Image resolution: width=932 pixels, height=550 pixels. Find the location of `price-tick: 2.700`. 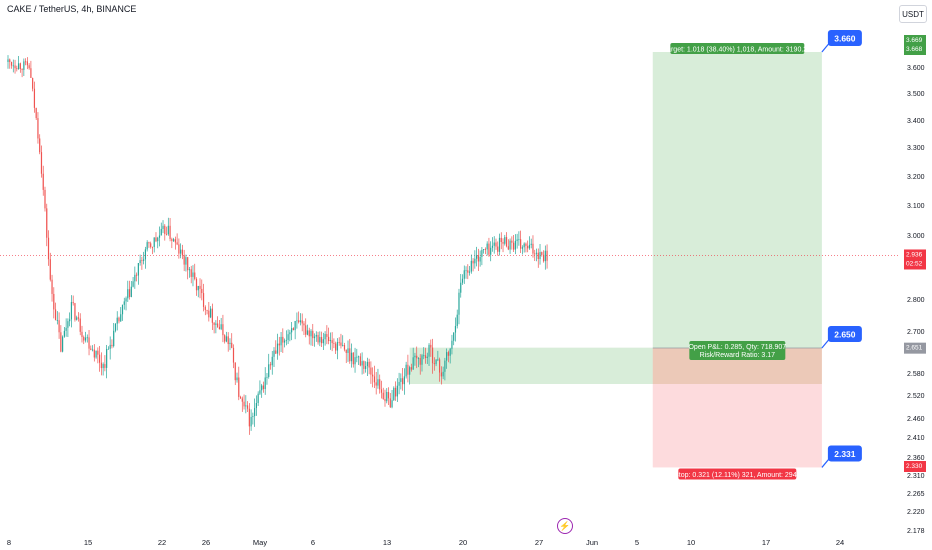

price-tick: 2.700 is located at coordinates (916, 332).